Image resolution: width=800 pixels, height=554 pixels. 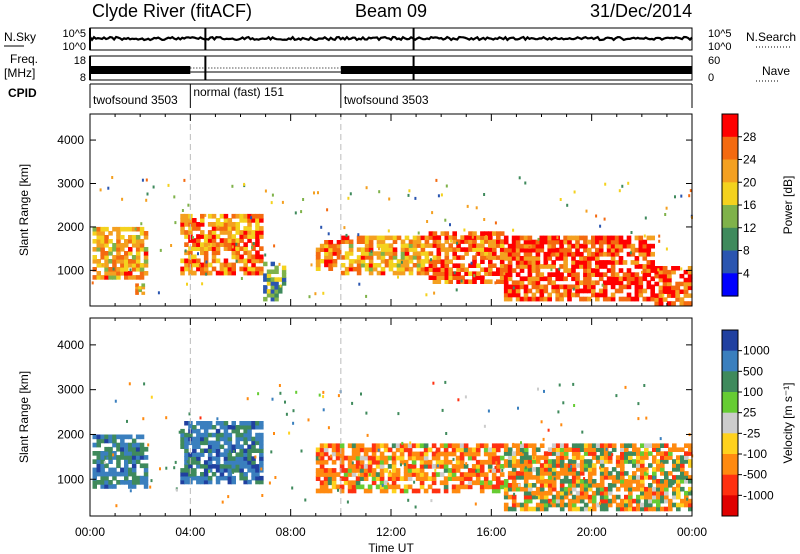 I want to click on freq-label: Freq., so click(x=24, y=59).